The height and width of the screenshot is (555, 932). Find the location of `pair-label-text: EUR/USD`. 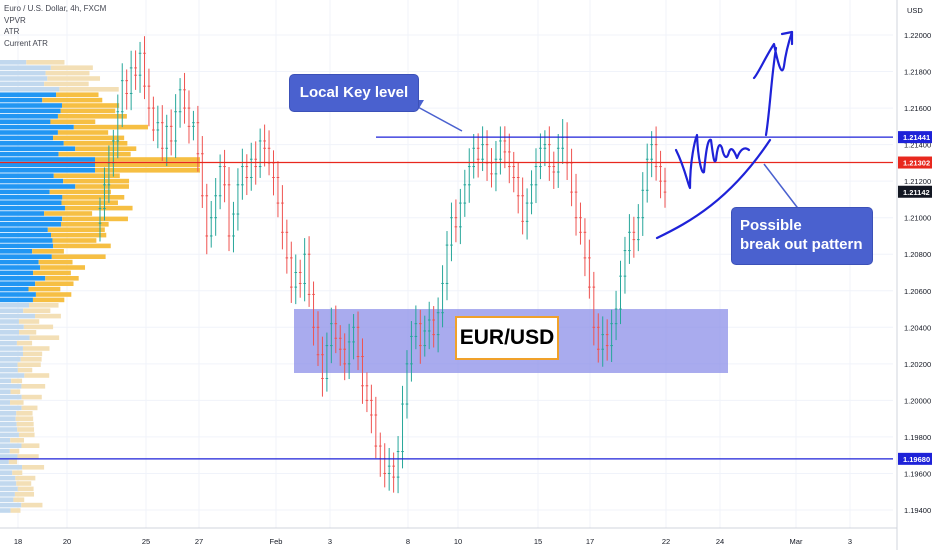

pair-label-text: EUR/USD is located at coordinates (507, 337).